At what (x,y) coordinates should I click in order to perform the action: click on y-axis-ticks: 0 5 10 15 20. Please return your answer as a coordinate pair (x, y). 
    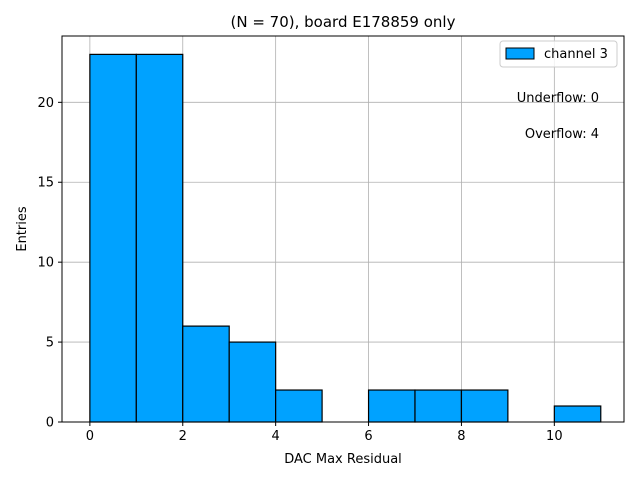
    Looking at the image, I should click on (49, 263).